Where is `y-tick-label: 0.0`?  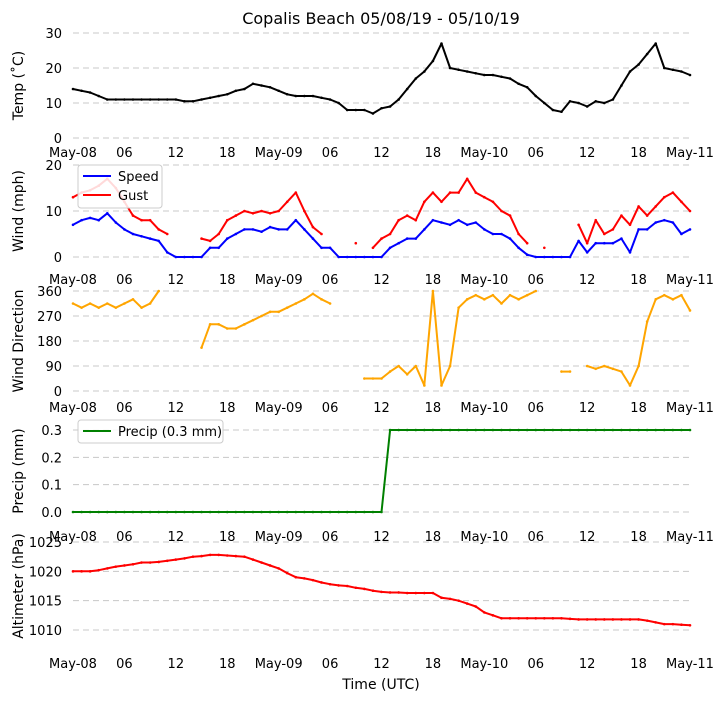
y-tick-label: 0.0 is located at coordinates (51, 513).